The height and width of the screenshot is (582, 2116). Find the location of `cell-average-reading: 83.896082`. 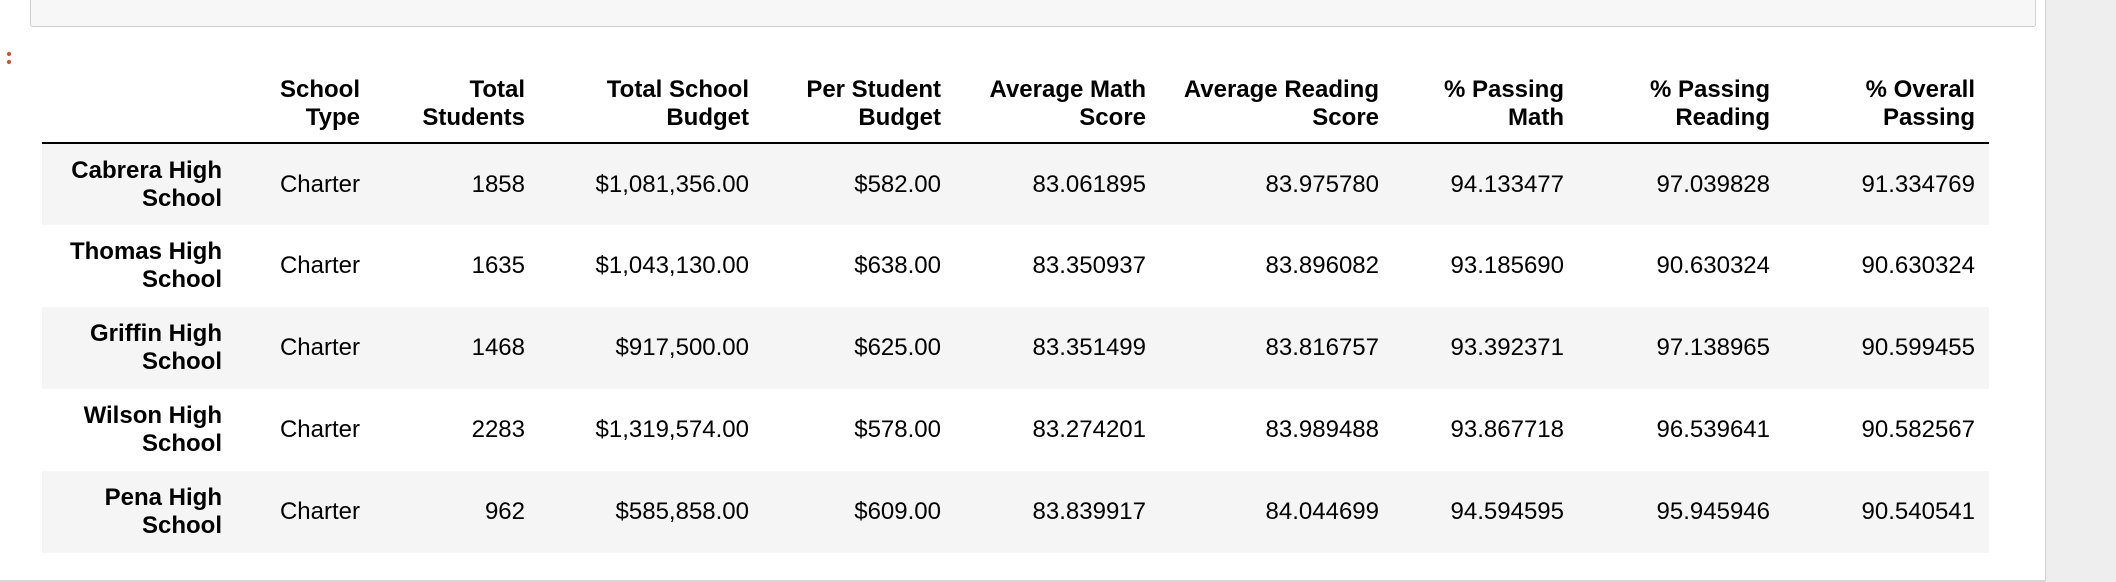

cell-average-reading: 83.896082 is located at coordinates (1322, 265).